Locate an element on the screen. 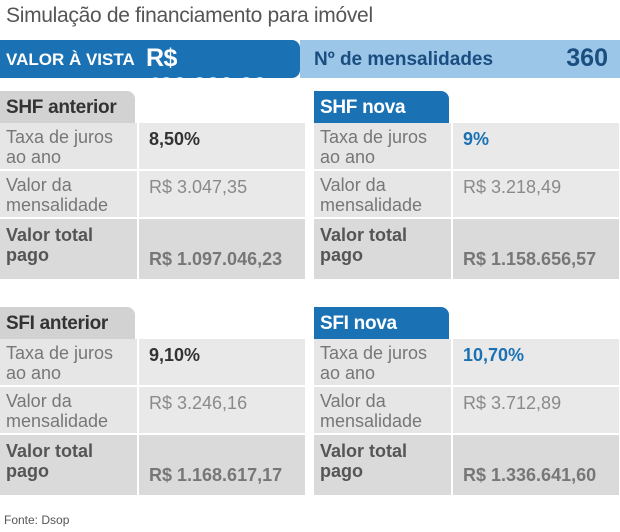 The width and height of the screenshot is (620, 532). rate-row: Taxa de juros ao ano 8,50% is located at coordinates (152, 147).